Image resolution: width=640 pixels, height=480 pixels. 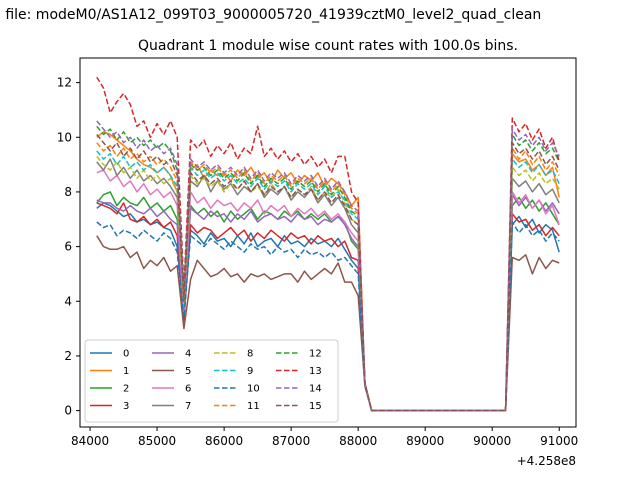 I want to click on legend-label-6: 6, so click(x=188, y=389).